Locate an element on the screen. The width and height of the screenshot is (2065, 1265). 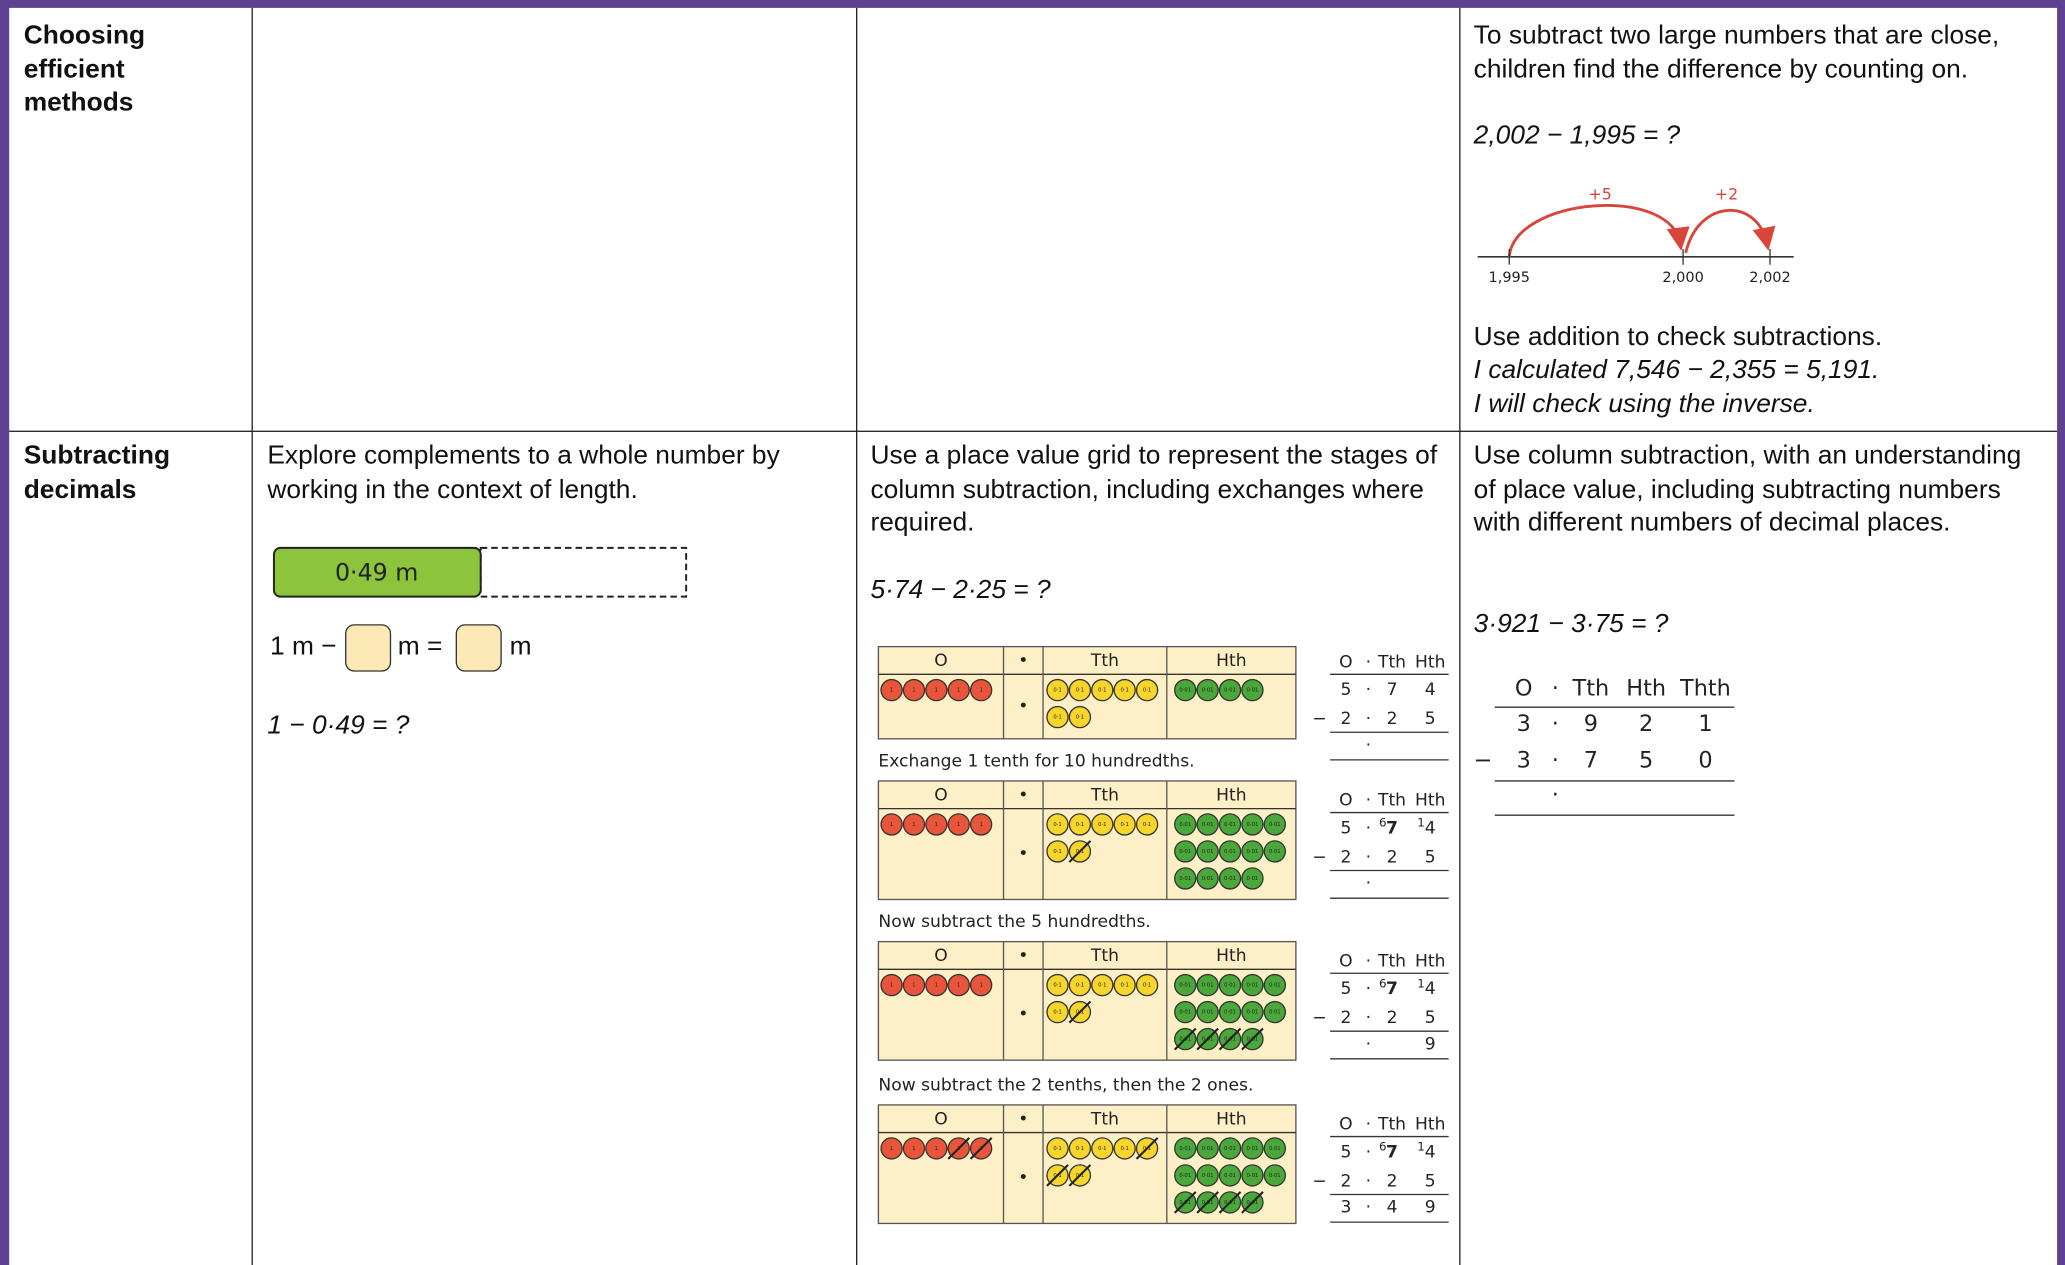
method-header: Hth is located at coordinates (1430, 961).